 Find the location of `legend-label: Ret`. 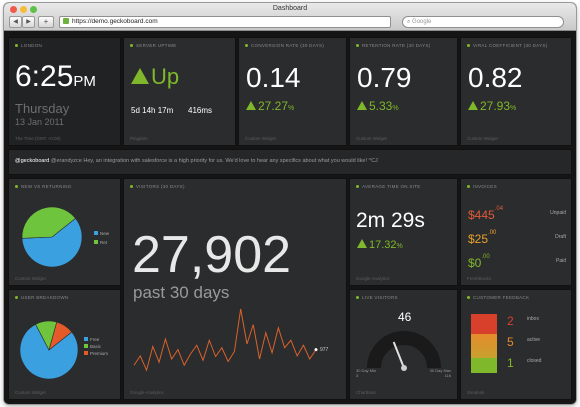

legend-label: Ret is located at coordinates (104, 242).